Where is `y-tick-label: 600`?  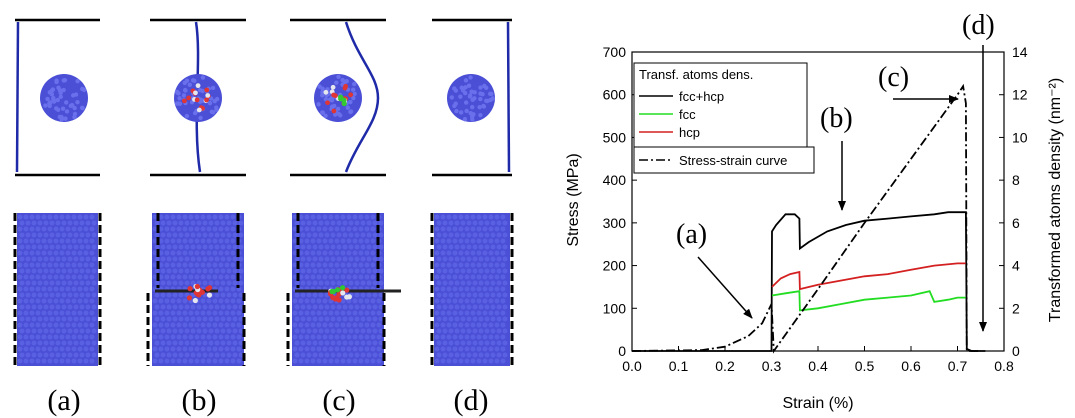 y-tick-label: 600 is located at coordinates (615, 95).